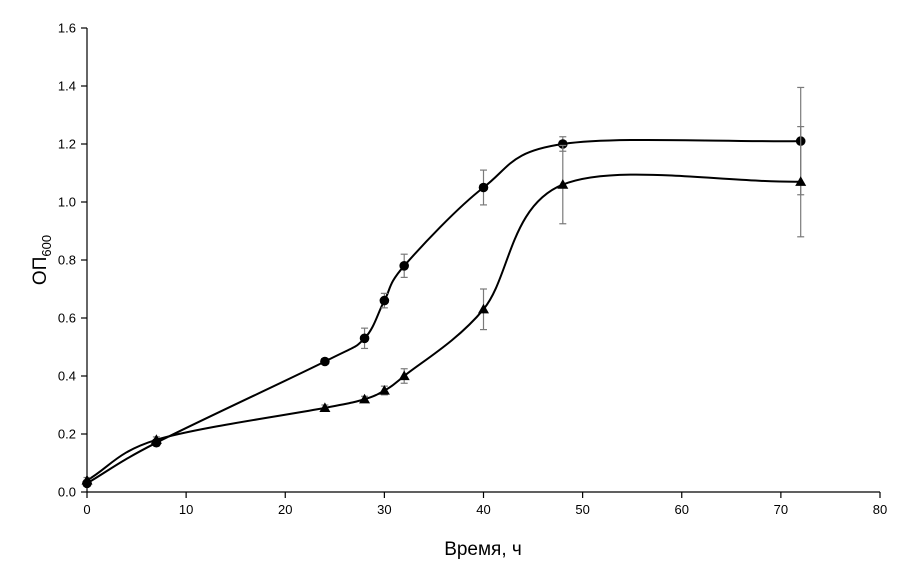 The image size is (915, 577). What do you see at coordinates (682, 509) in the screenshot?
I see `x-tick-label: 60` at bounding box center [682, 509].